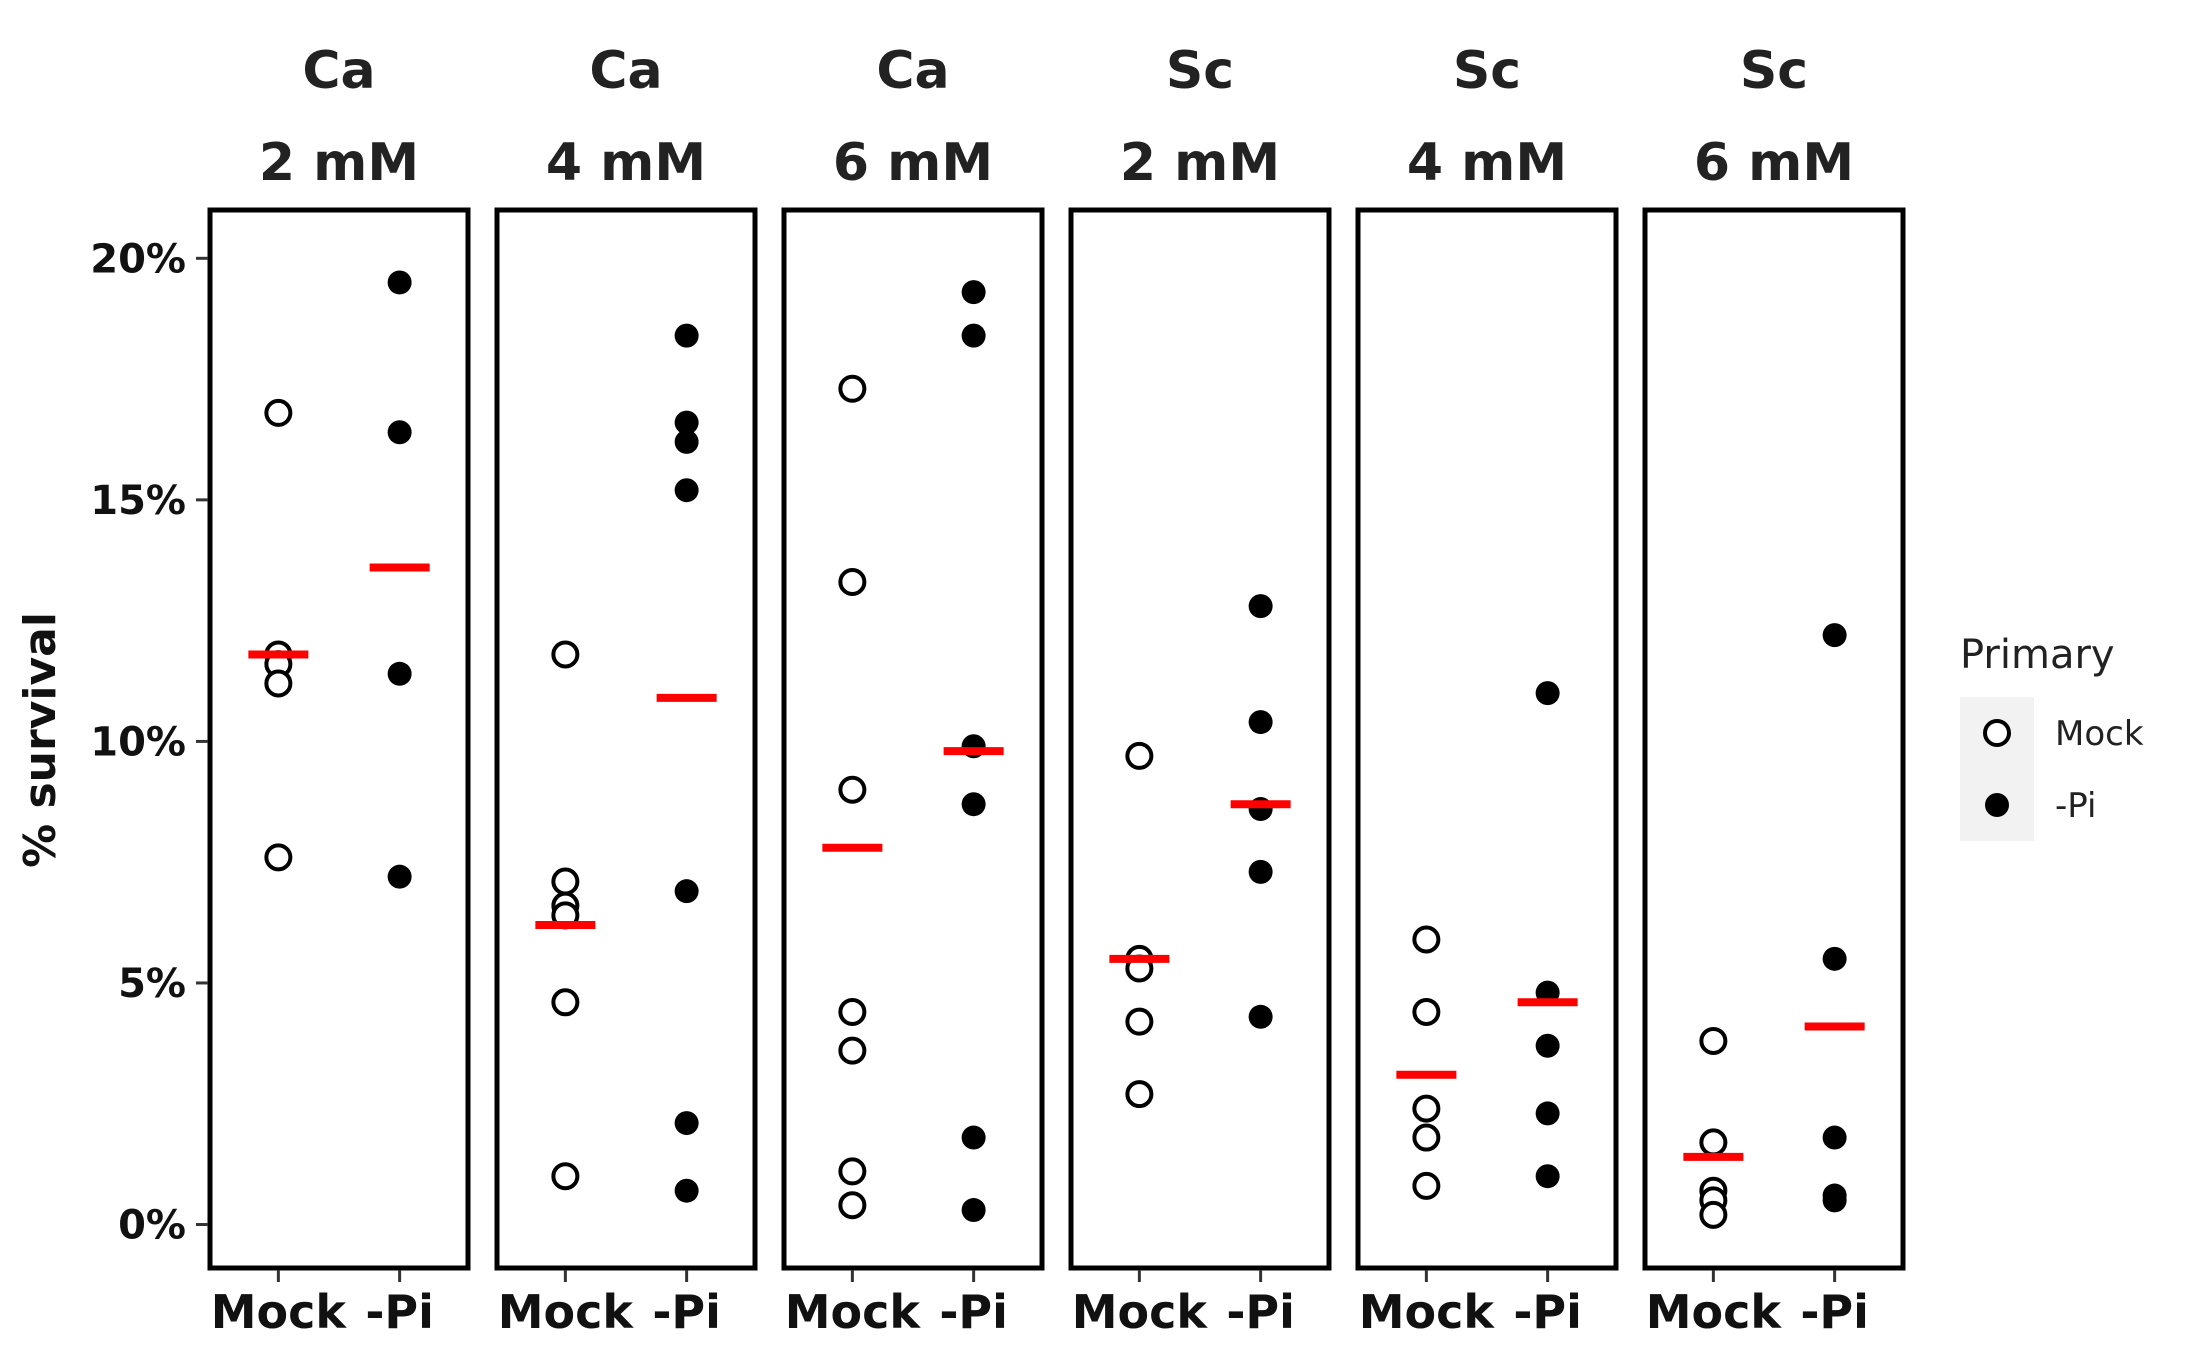 The height and width of the screenshot is (1350, 2187). I want to click on facet-5: Sc 6 mM Mock -Pi, so click(1774, 690).